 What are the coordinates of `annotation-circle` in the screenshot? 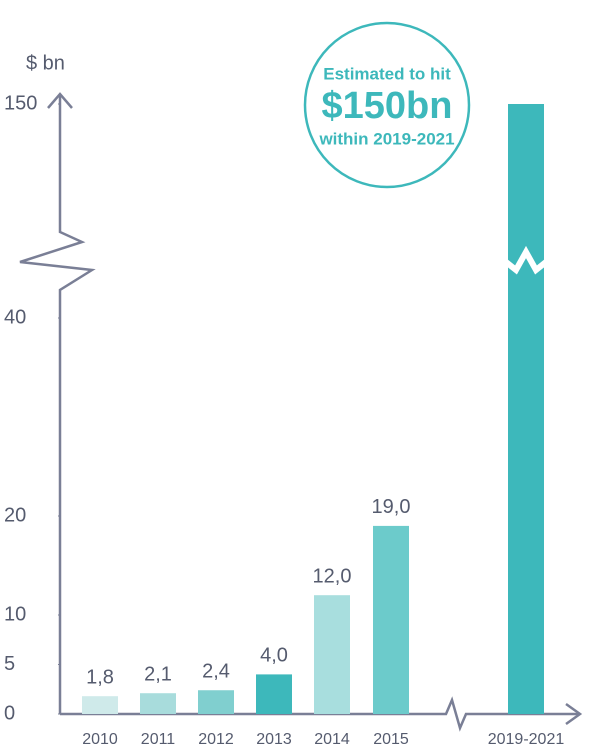 It's located at (387, 105).